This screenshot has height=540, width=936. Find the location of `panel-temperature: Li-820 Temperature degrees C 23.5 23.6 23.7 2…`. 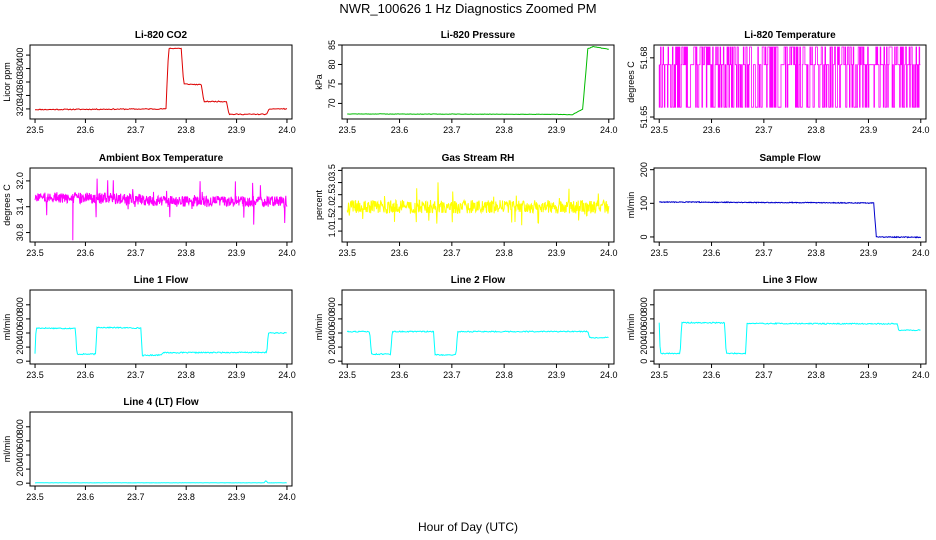

panel-temperature: Li-820 Temperature degrees C 23.5 23.6 23.7 2… is located at coordinates (778, 82).